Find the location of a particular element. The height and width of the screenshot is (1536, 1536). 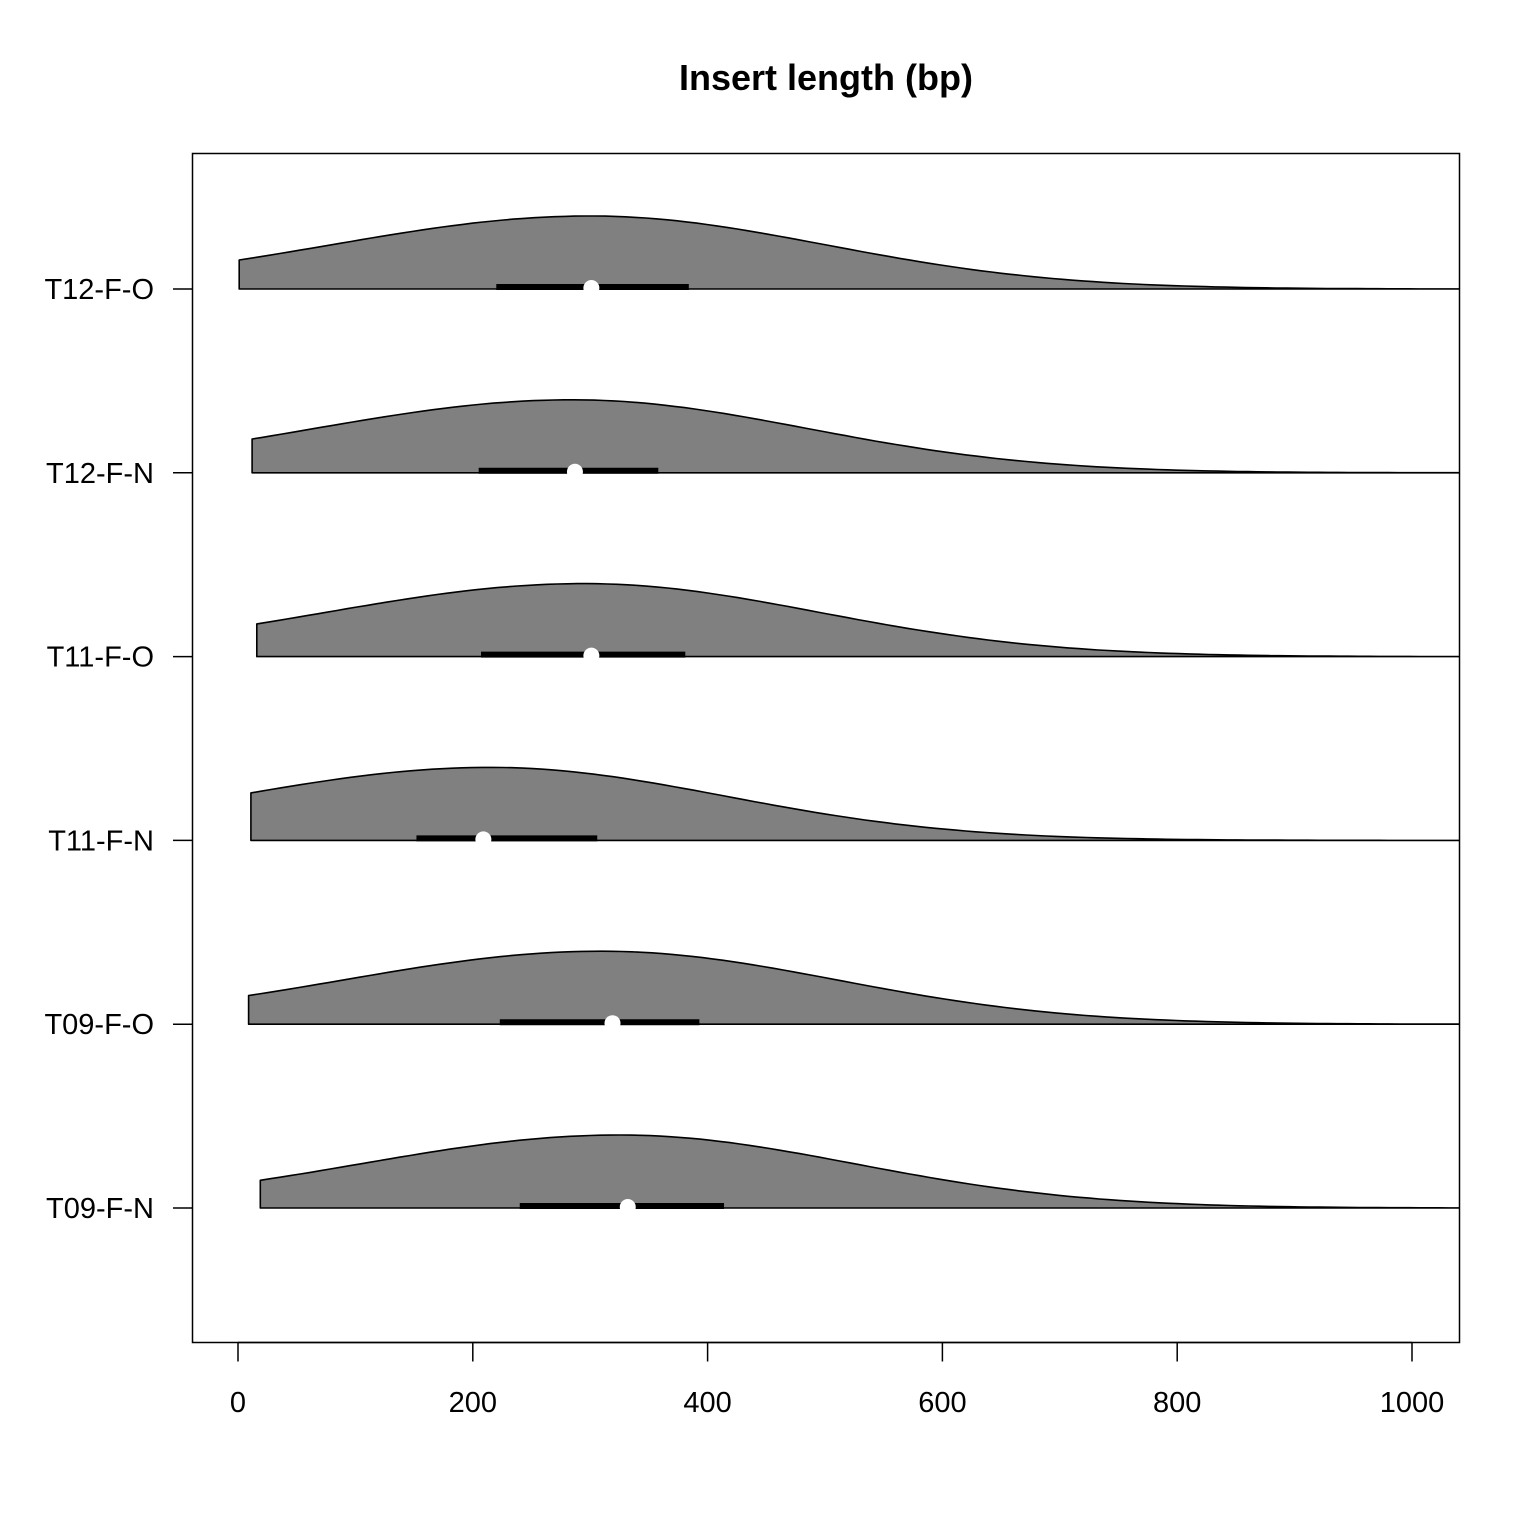

violin-T11-F-O is located at coordinates (858, 623).